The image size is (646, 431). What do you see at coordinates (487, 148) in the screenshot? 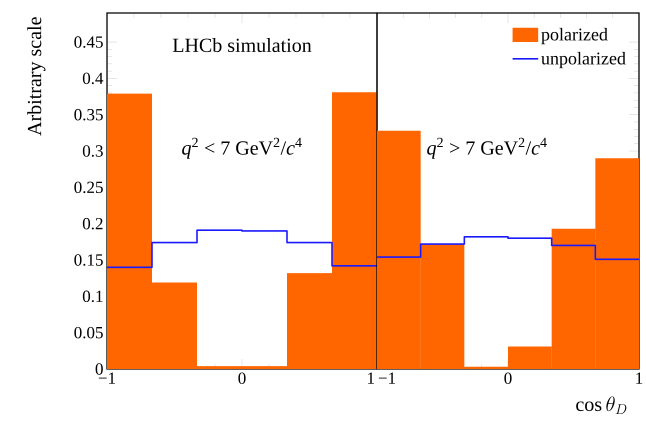
I see `annotation: q$^{2}$ > 7 GeV$^{2}$/c$^{4}$` at bounding box center [487, 148].